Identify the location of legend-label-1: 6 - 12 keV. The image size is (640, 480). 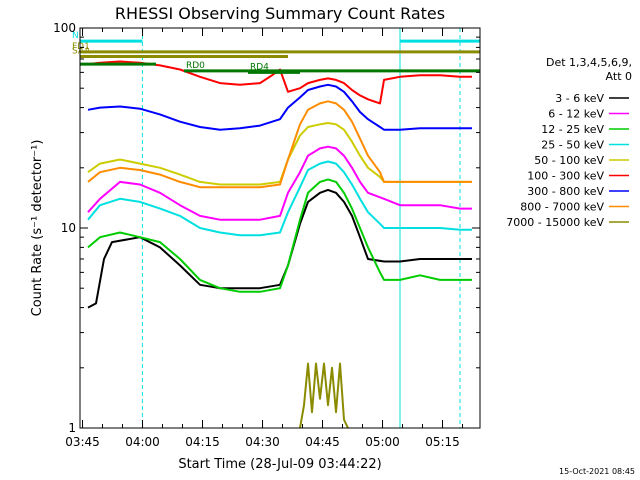
(576, 114).